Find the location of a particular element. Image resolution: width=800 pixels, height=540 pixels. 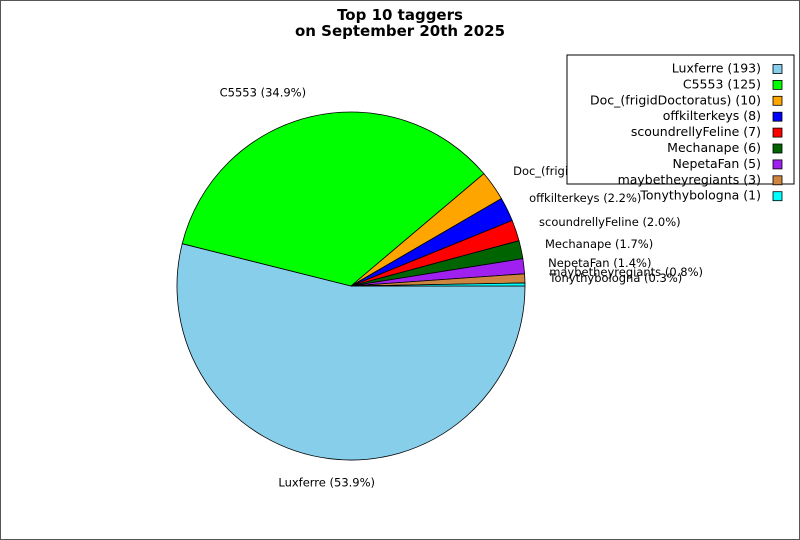

legend-swatch-maybetheyregiants is located at coordinates (777, 180).